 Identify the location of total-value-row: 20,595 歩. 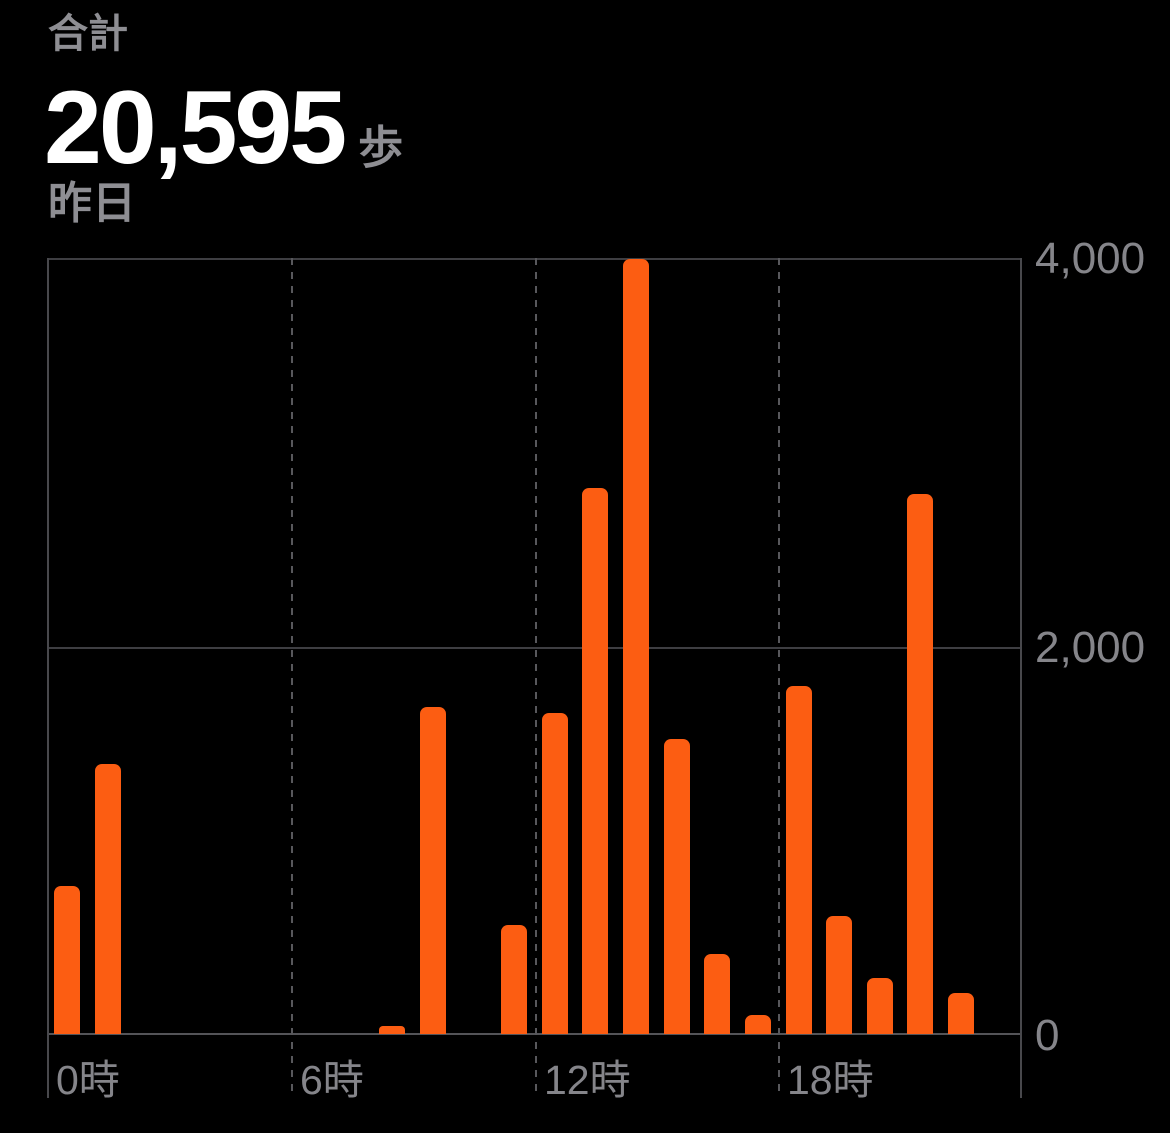
(223, 128).